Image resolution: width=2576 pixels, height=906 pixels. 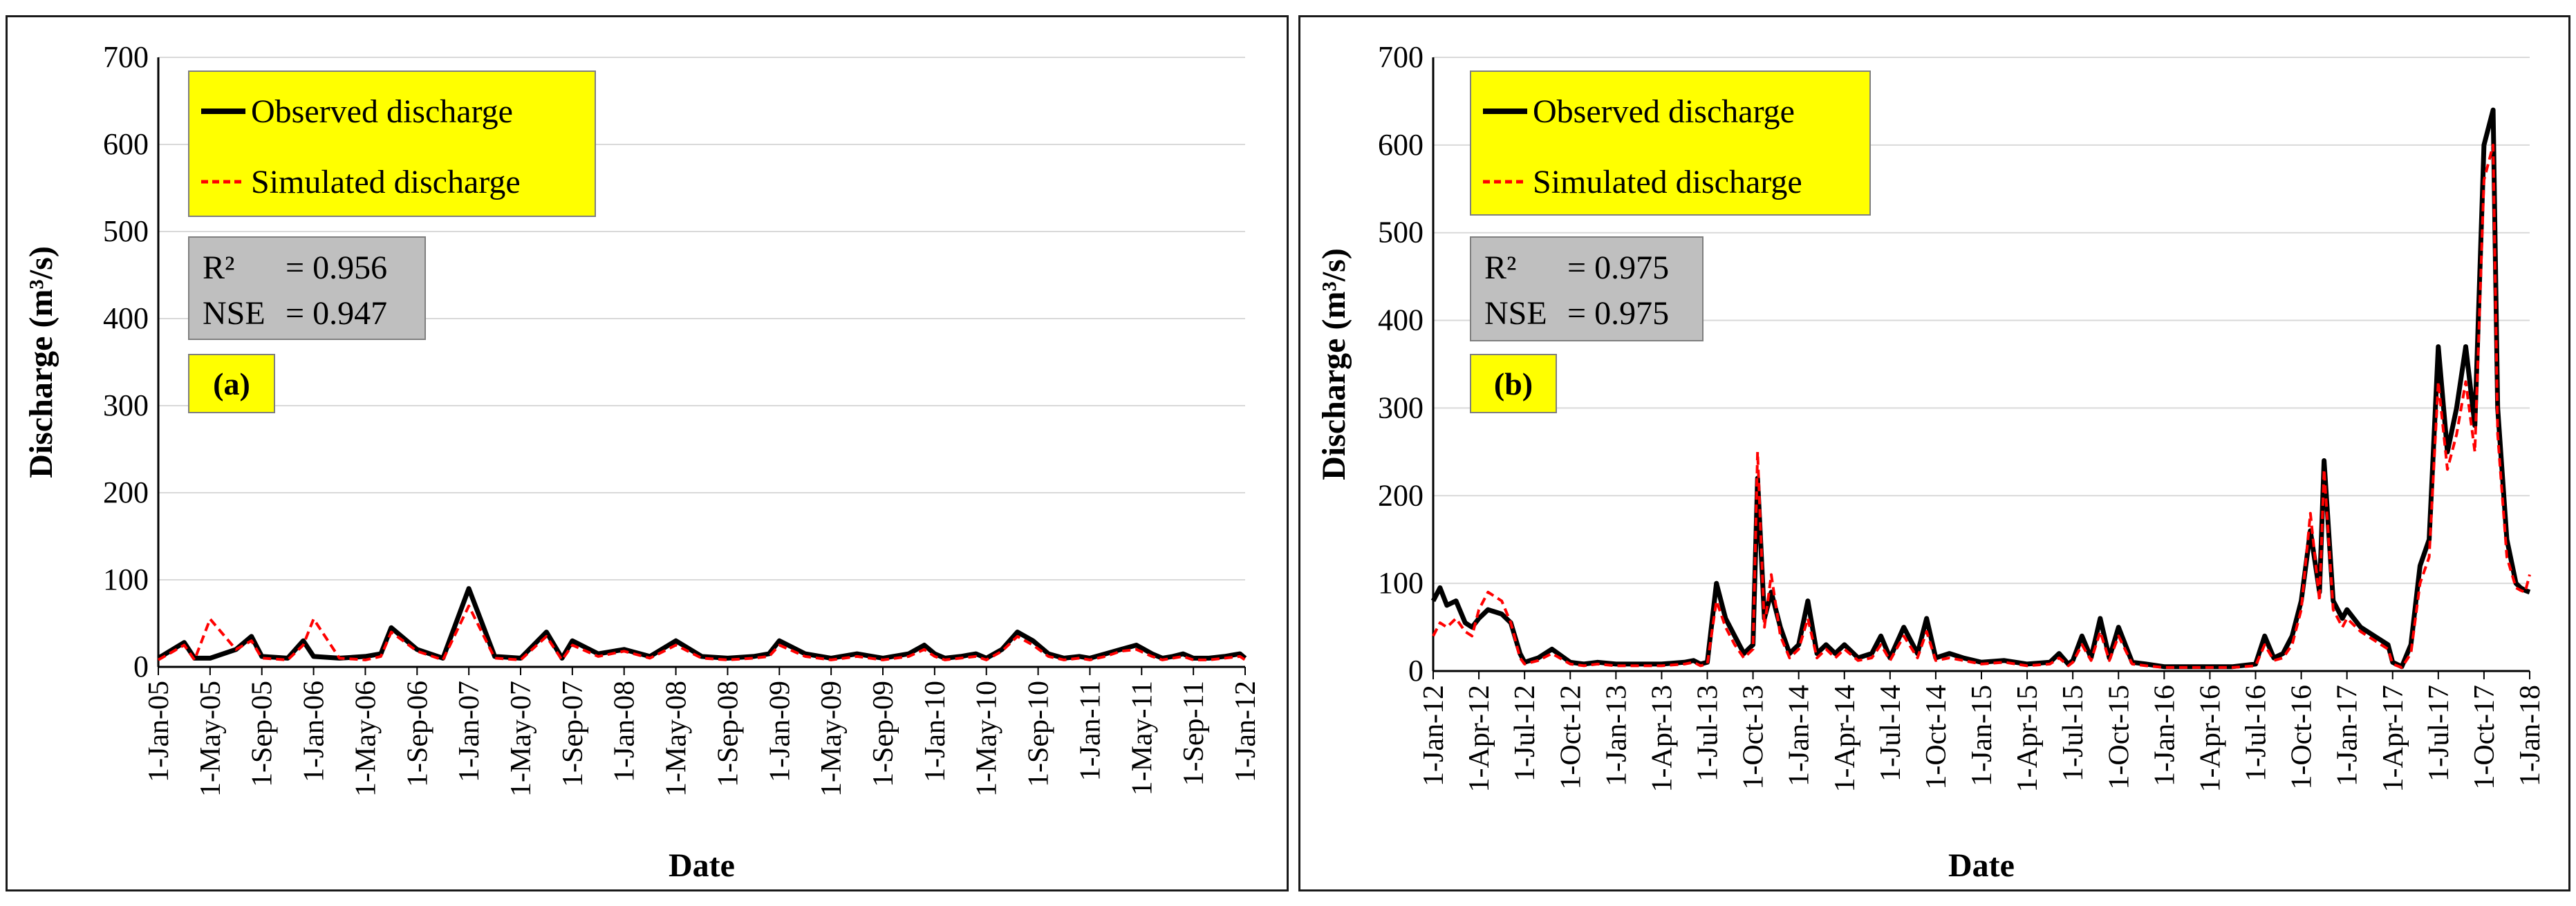 I want to click on x-tick-label: 1-Oct-17, so click(x=2485, y=737).